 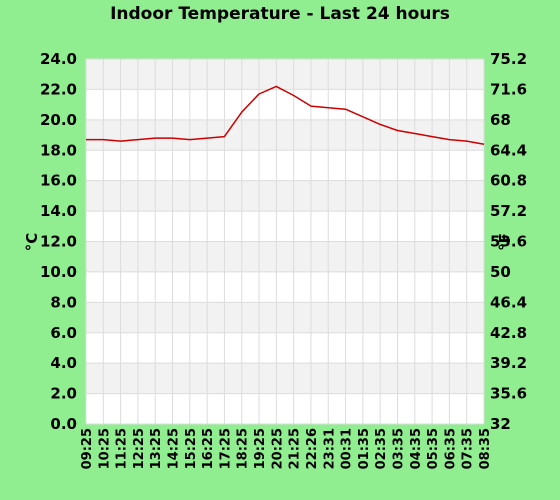 I want to click on y-tick-label-left: 12.0, so click(x=58, y=242).